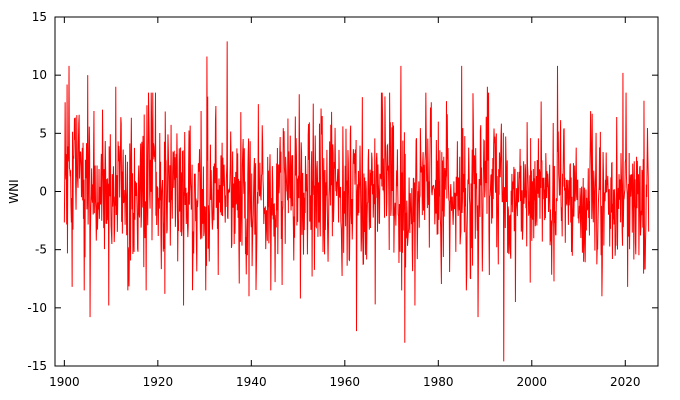  Describe the element at coordinates (625, 382) in the screenshot. I see `x-tick-label: 2020` at that location.